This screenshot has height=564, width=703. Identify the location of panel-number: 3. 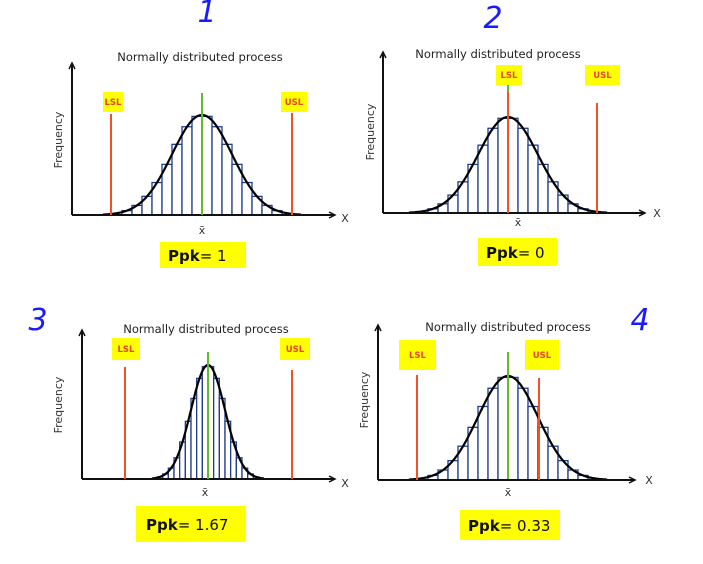
(37, 320).